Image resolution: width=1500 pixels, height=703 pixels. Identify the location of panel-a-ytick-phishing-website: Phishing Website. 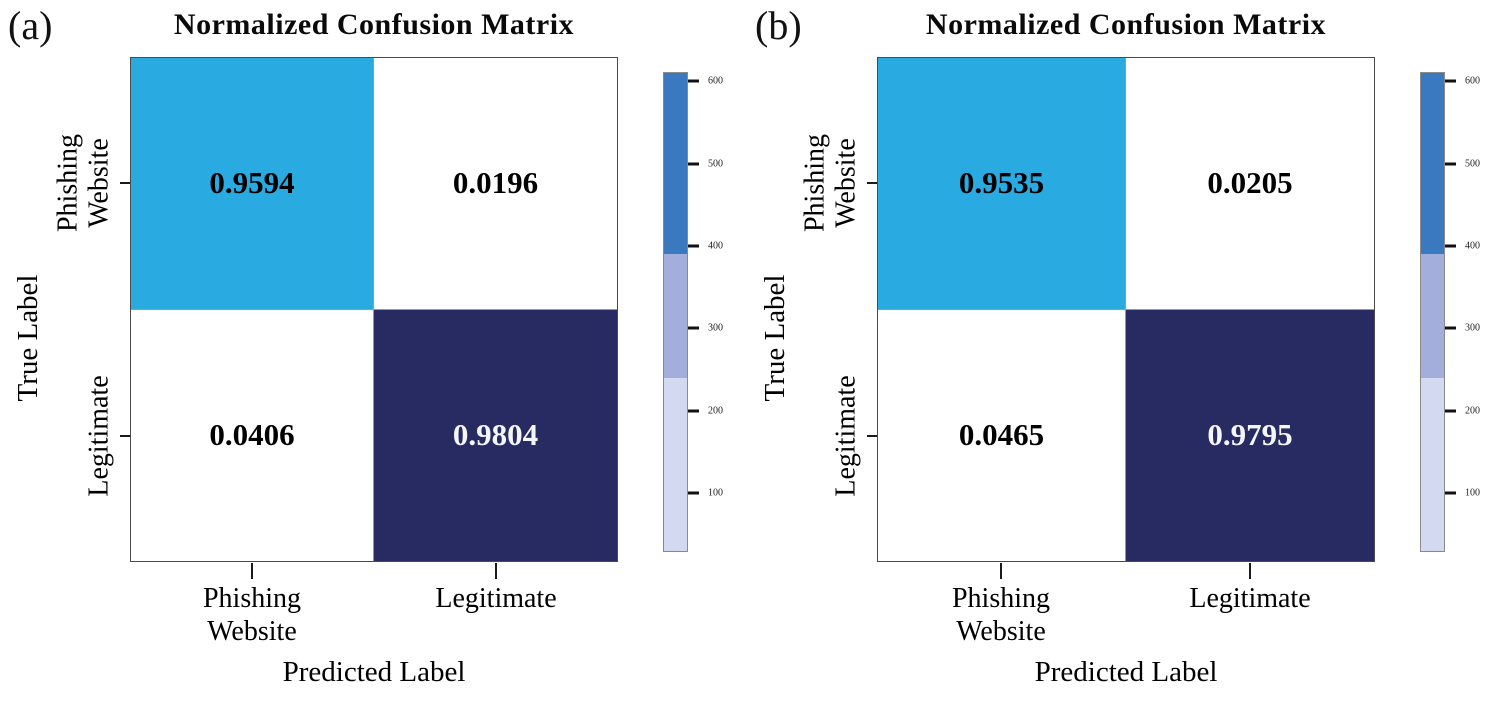
(84, 183).